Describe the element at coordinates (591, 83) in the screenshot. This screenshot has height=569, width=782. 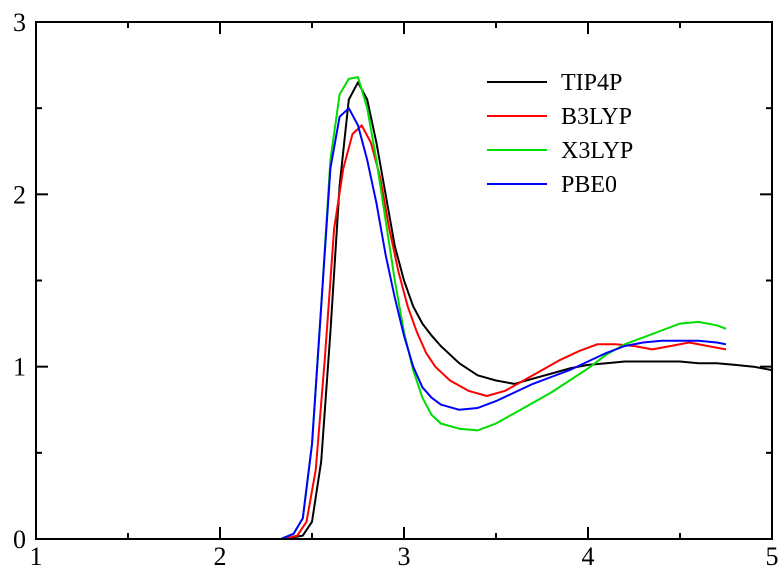
I see `legend-label-tip4p: TIP4P` at that location.